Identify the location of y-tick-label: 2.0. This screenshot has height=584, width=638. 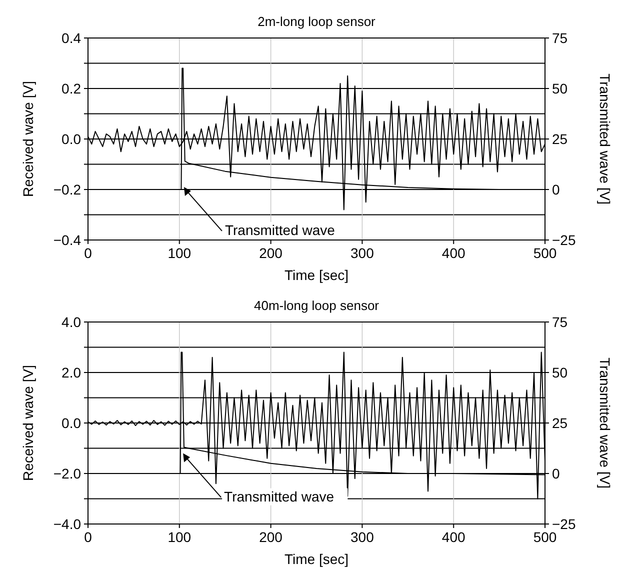
(72, 372).